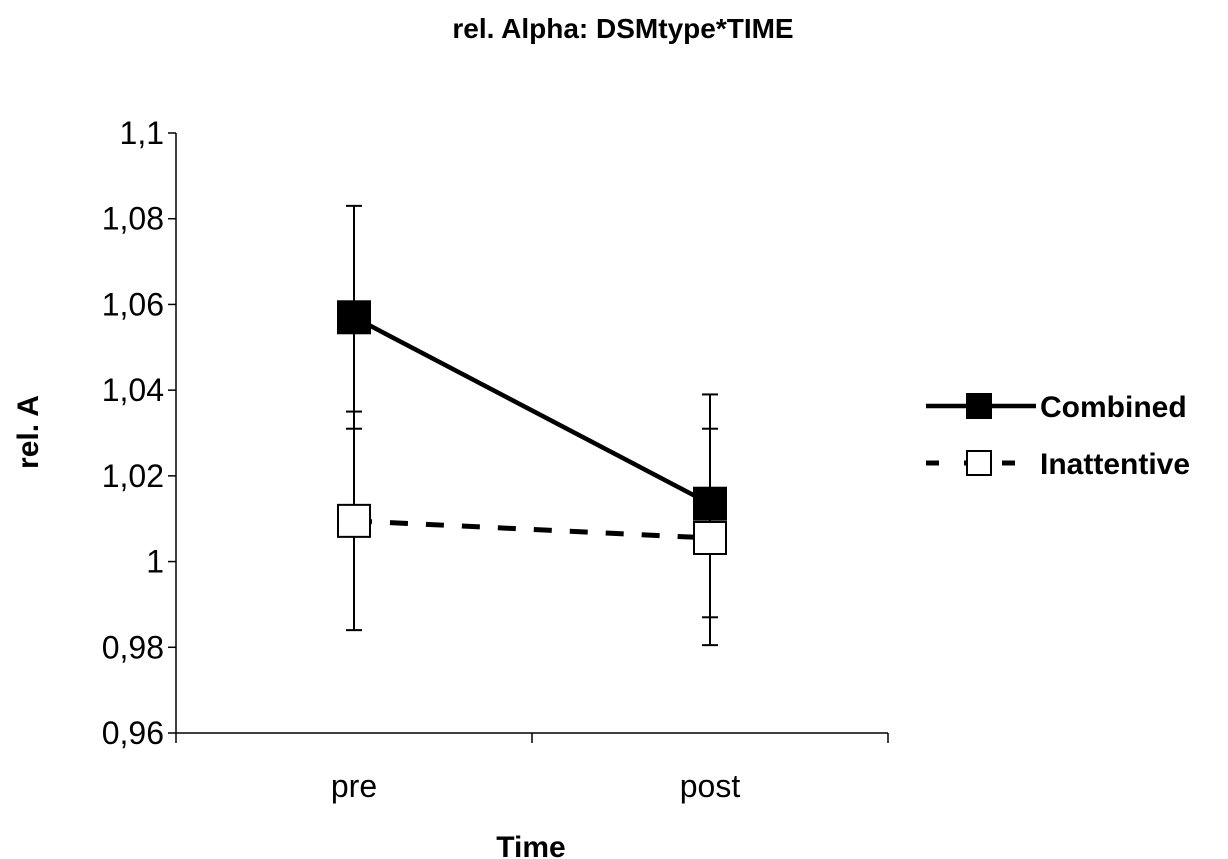 Image resolution: width=1228 pixels, height=859 pixels. What do you see at coordinates (354, 786) in the screenshot?
I see `x-tick-label-pre: pre` at bounding box center [354, 786].